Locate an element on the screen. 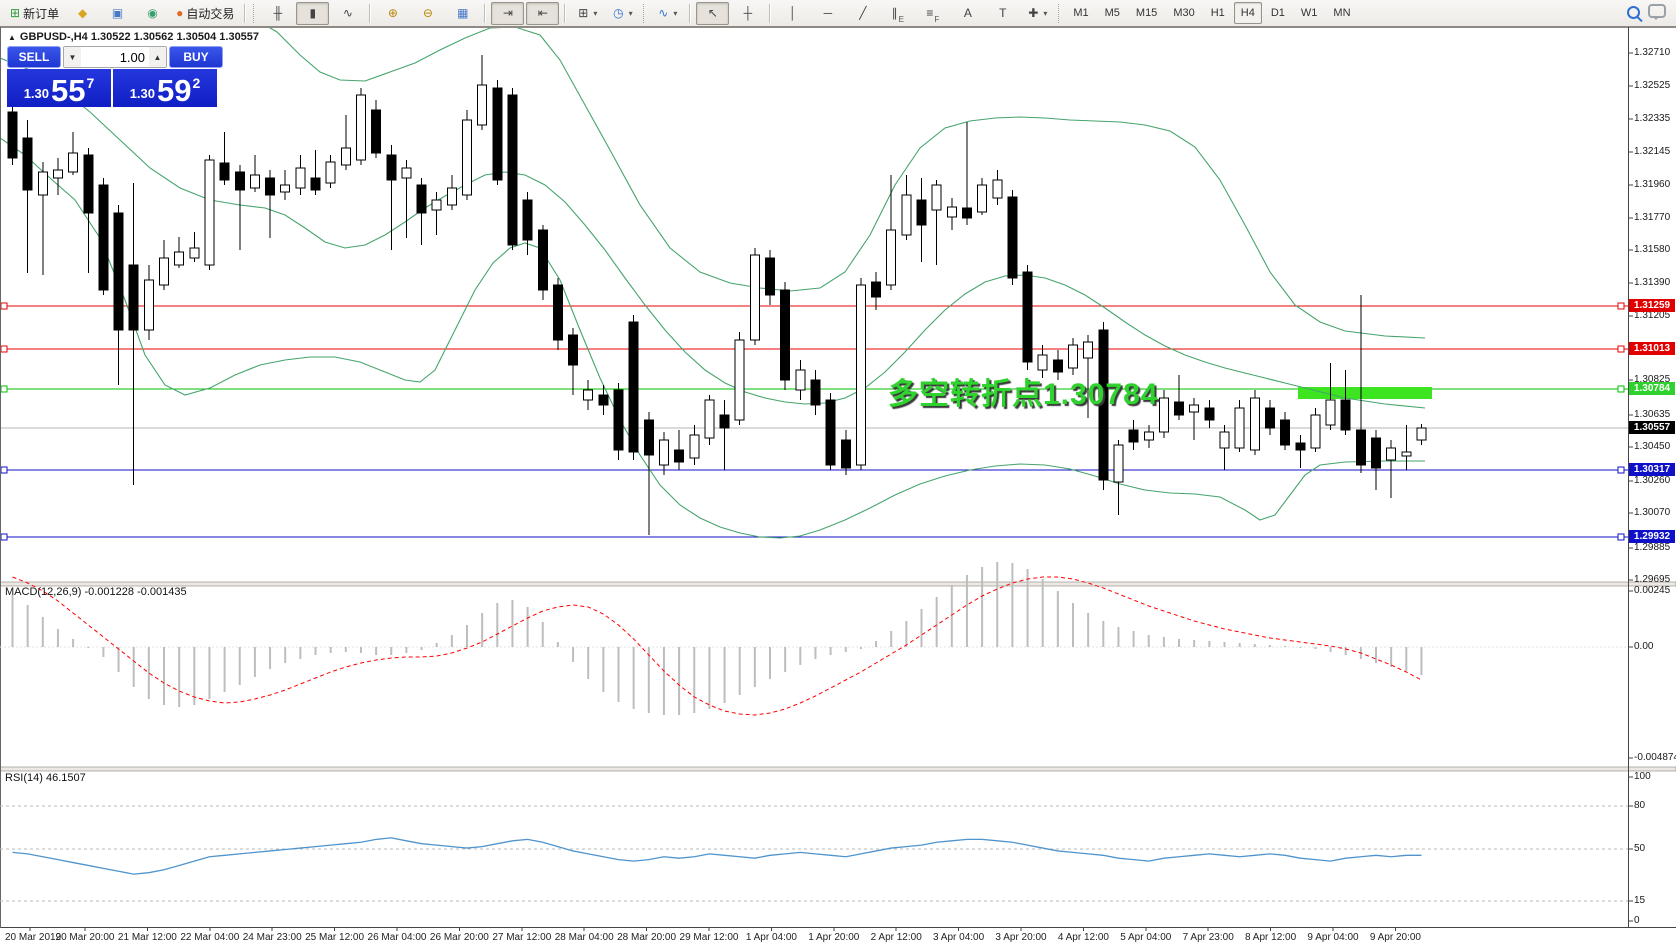  new-chart-dropdown-icon: ▾ is located at coordinates (595, 13).